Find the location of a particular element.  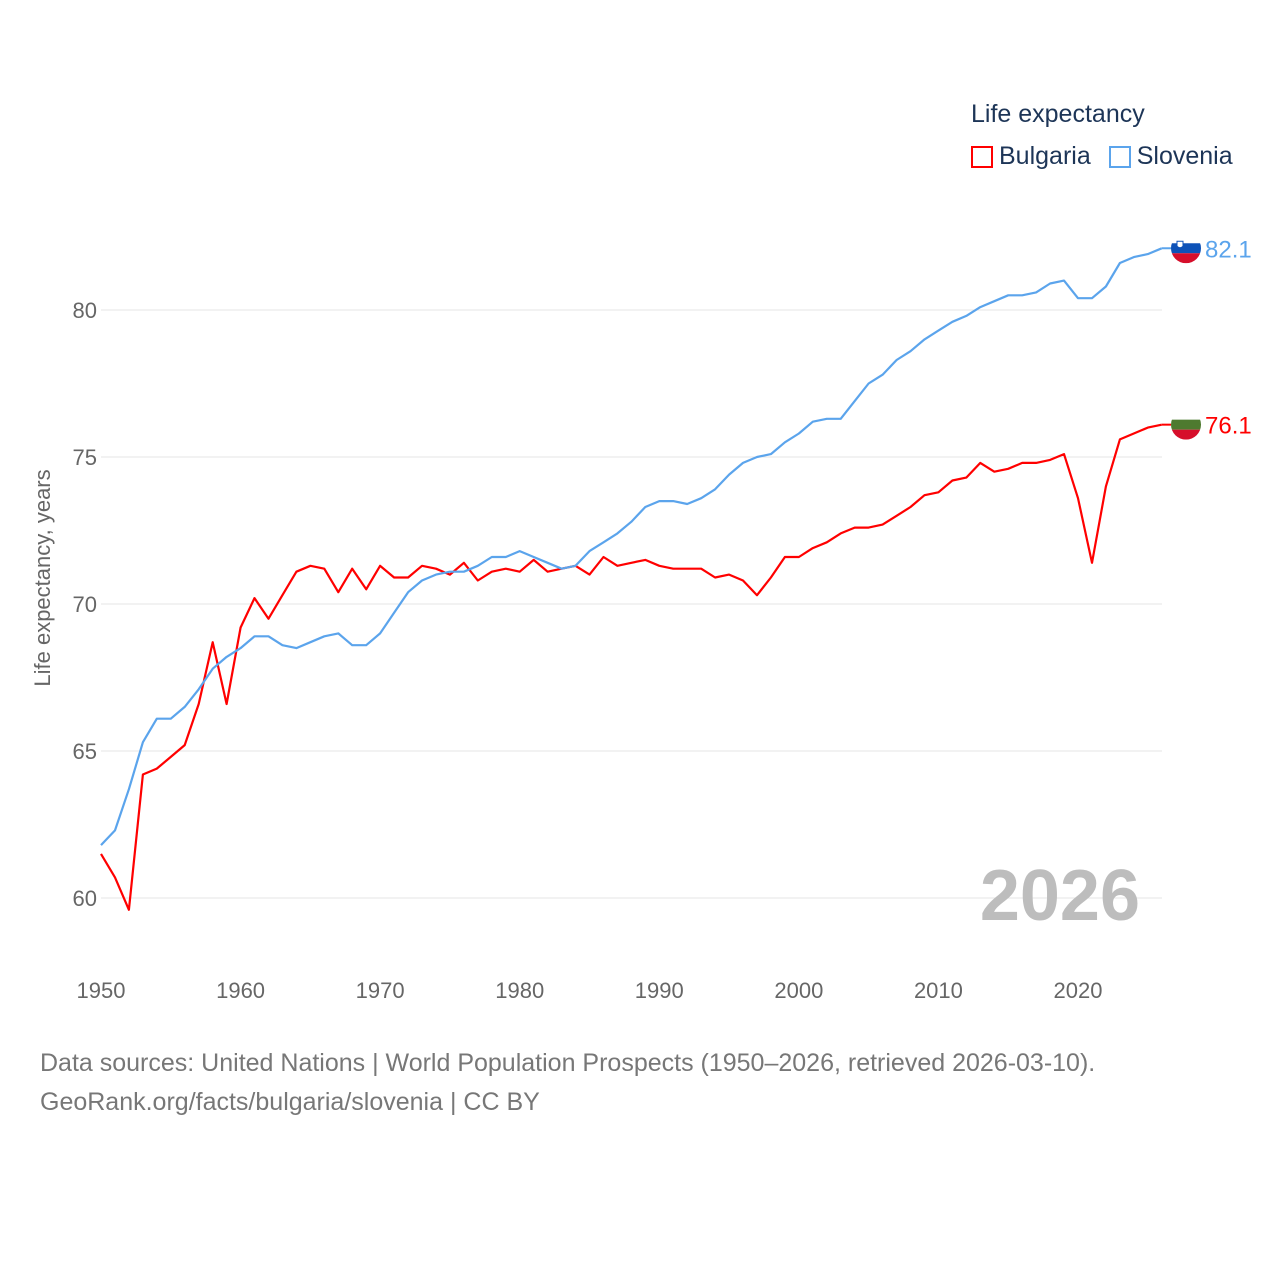

x-tick-label: 1990 is located at coordinates (659, 990).